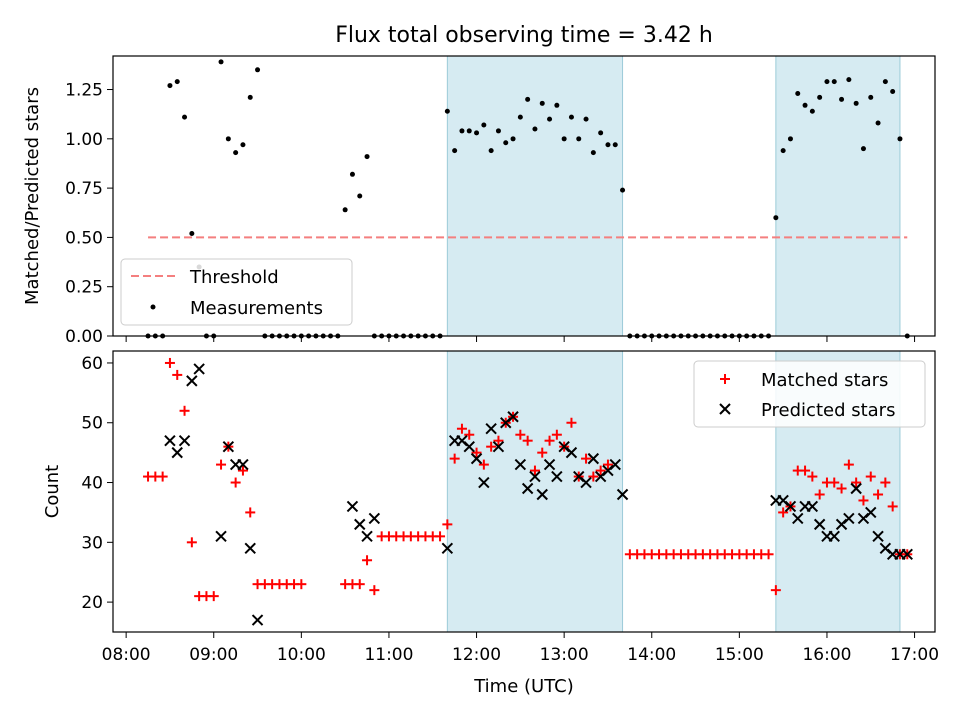 This screenshot has width=960, height=720. I want to click on legend-measurements-label: Measurements, so click(256, 308).